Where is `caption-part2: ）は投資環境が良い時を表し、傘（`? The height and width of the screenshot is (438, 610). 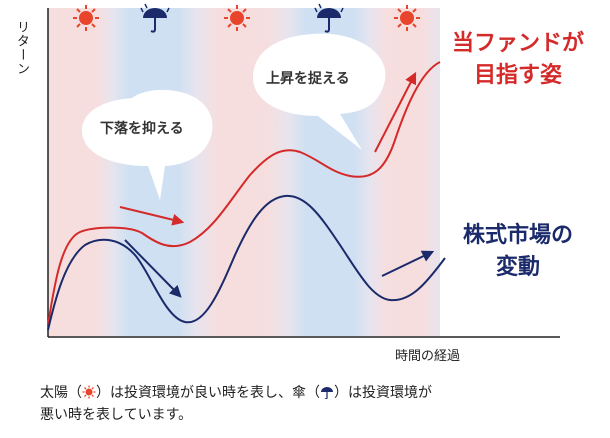 caption-part2: ）は投資環境が良い時を表し、傘（ is located at coordinates (208, 393).